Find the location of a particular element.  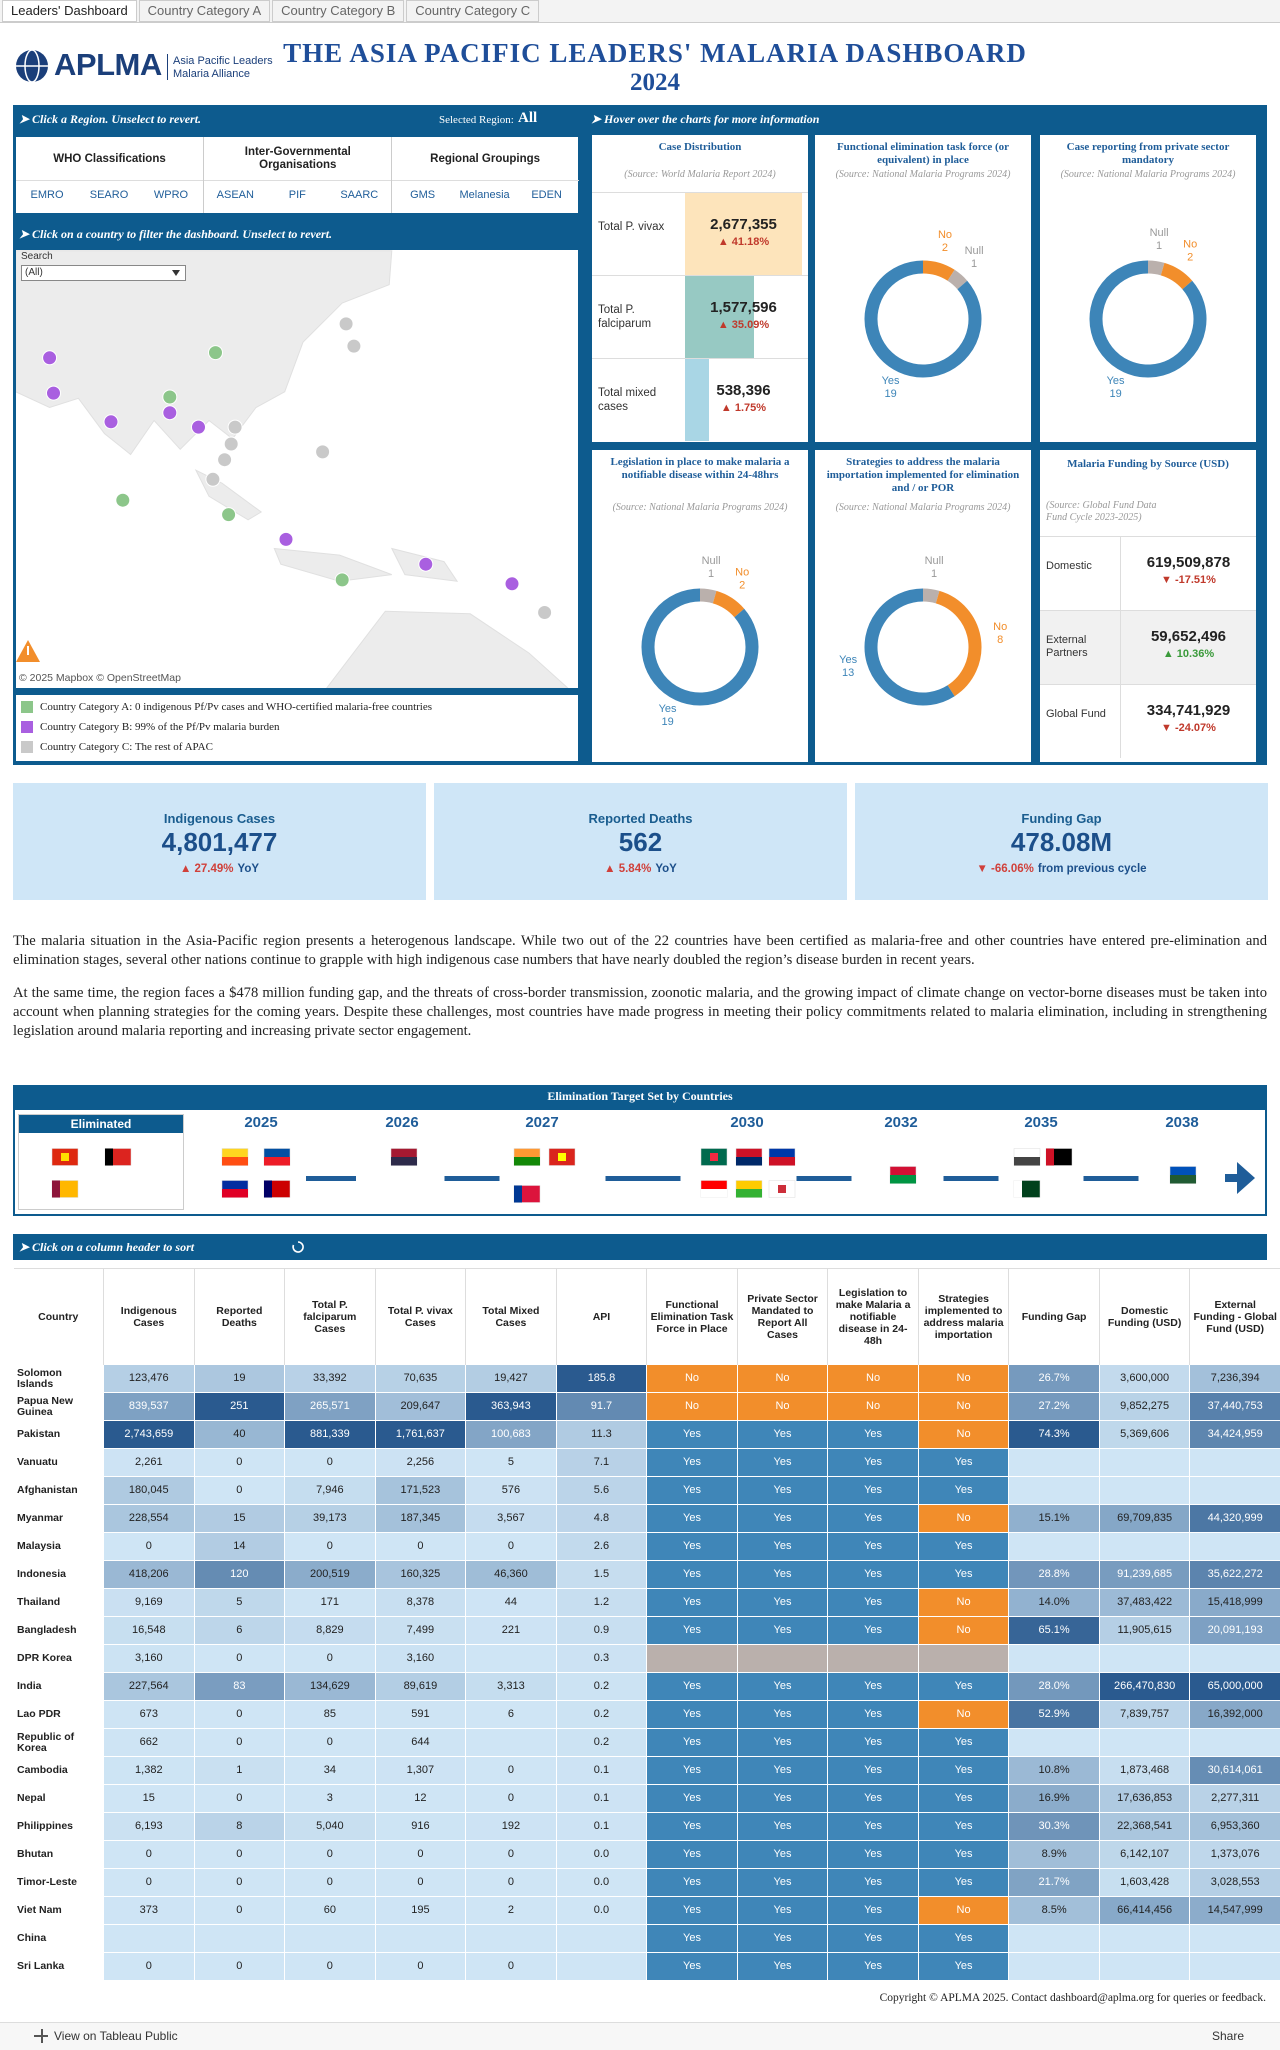

change-label: ▲ 41.18% is located at coordinates (743, 242).